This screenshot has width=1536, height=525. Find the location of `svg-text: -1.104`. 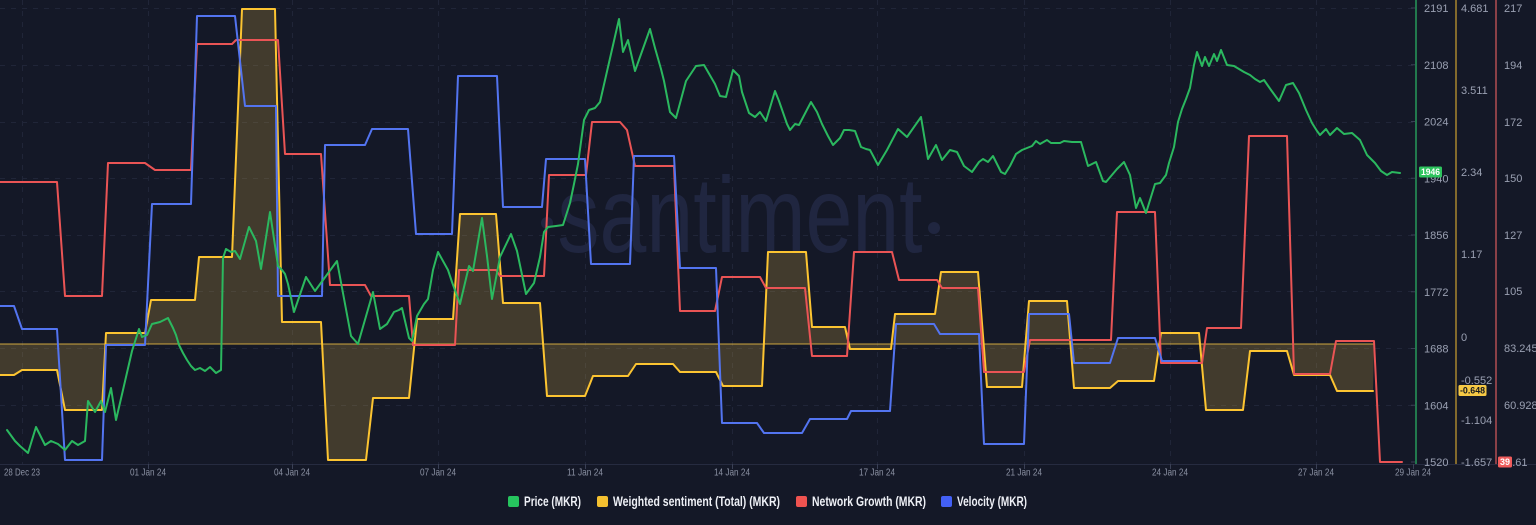

svg-text: -1.104 is located at coordinates (1476, 421).